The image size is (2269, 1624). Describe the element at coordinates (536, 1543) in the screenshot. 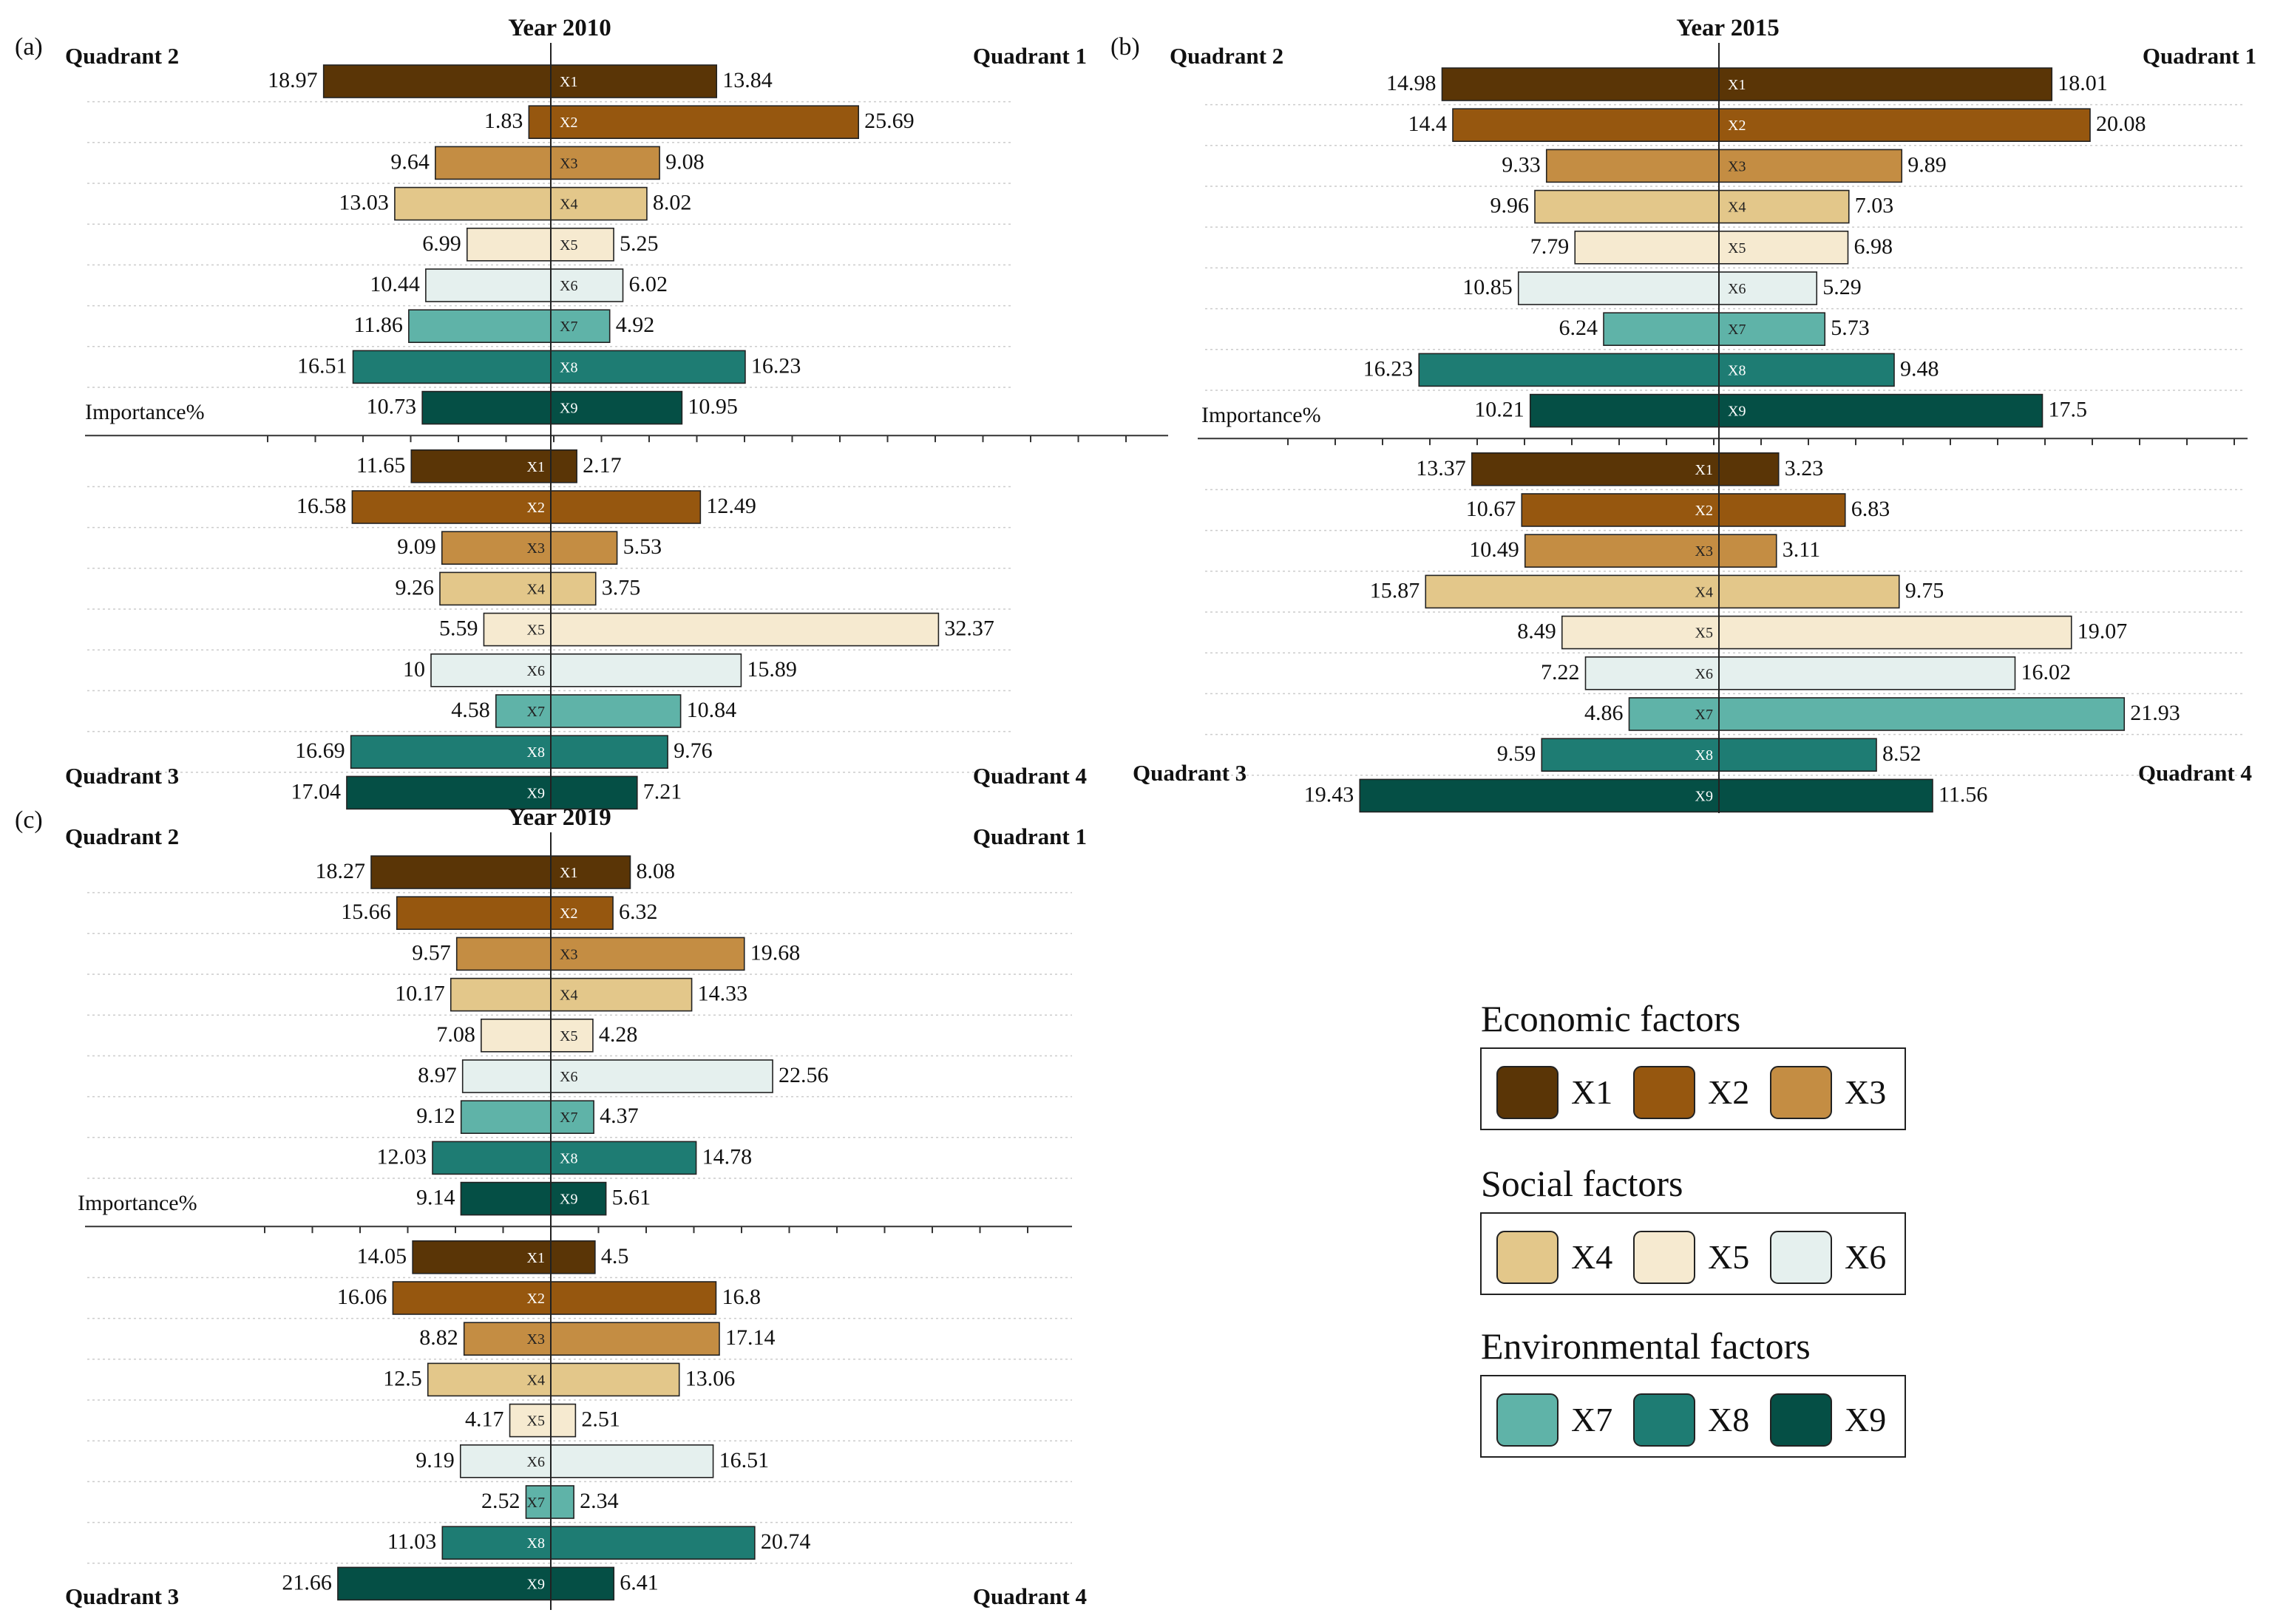

I see `category-label-X8: X8` at that location.